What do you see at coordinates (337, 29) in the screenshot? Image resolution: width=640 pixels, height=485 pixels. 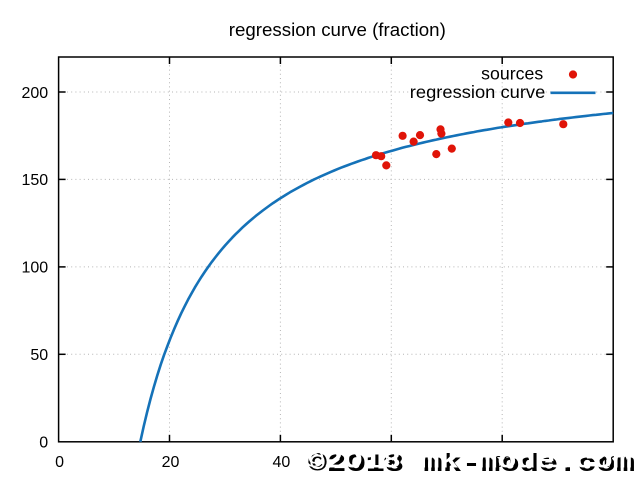 I see `svg-text: regression curve (fraction)` at bounding box center [337, 29].